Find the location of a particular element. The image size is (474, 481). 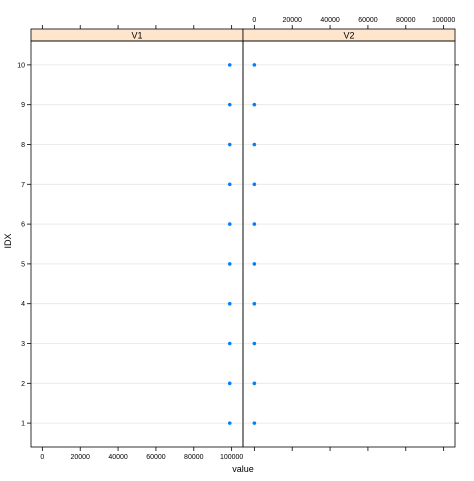

y-tick-label-6: 6 is located at coordinates (23, 225).